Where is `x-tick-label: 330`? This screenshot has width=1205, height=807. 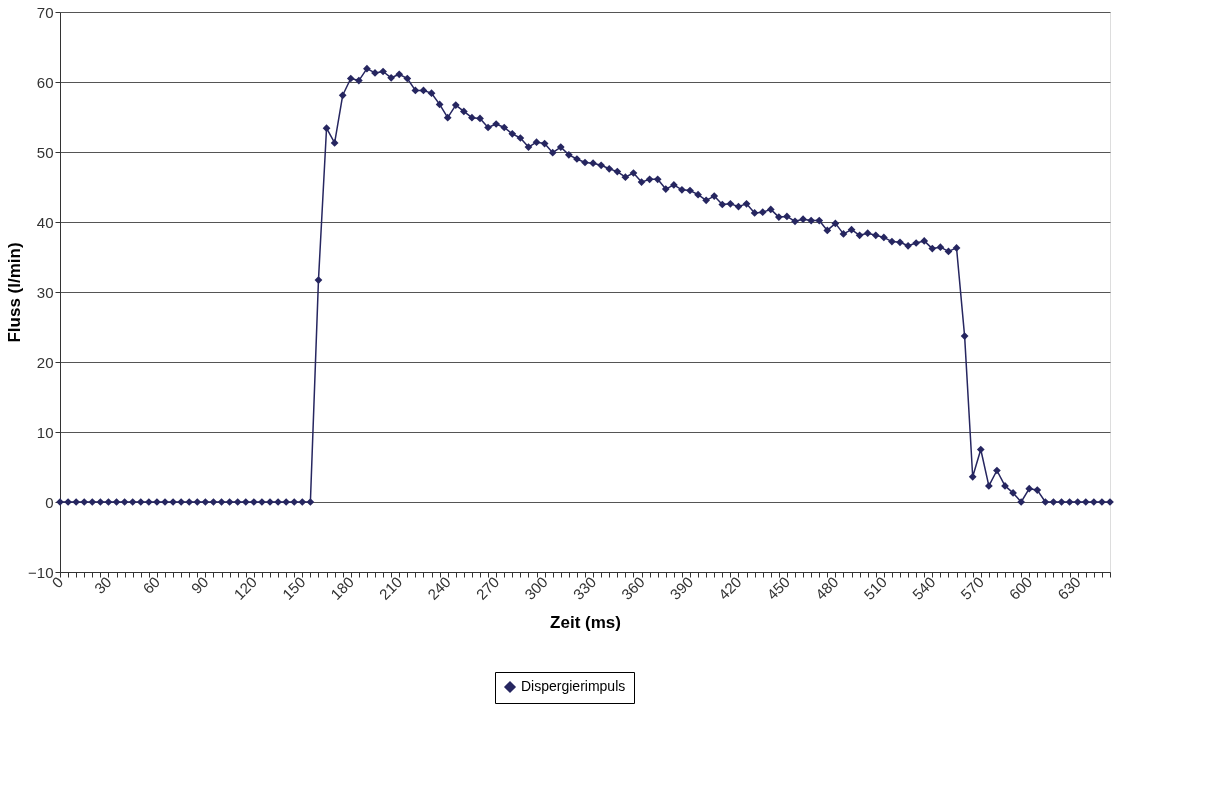 x-tick-label: 330 is located at coordinates (584, 588).